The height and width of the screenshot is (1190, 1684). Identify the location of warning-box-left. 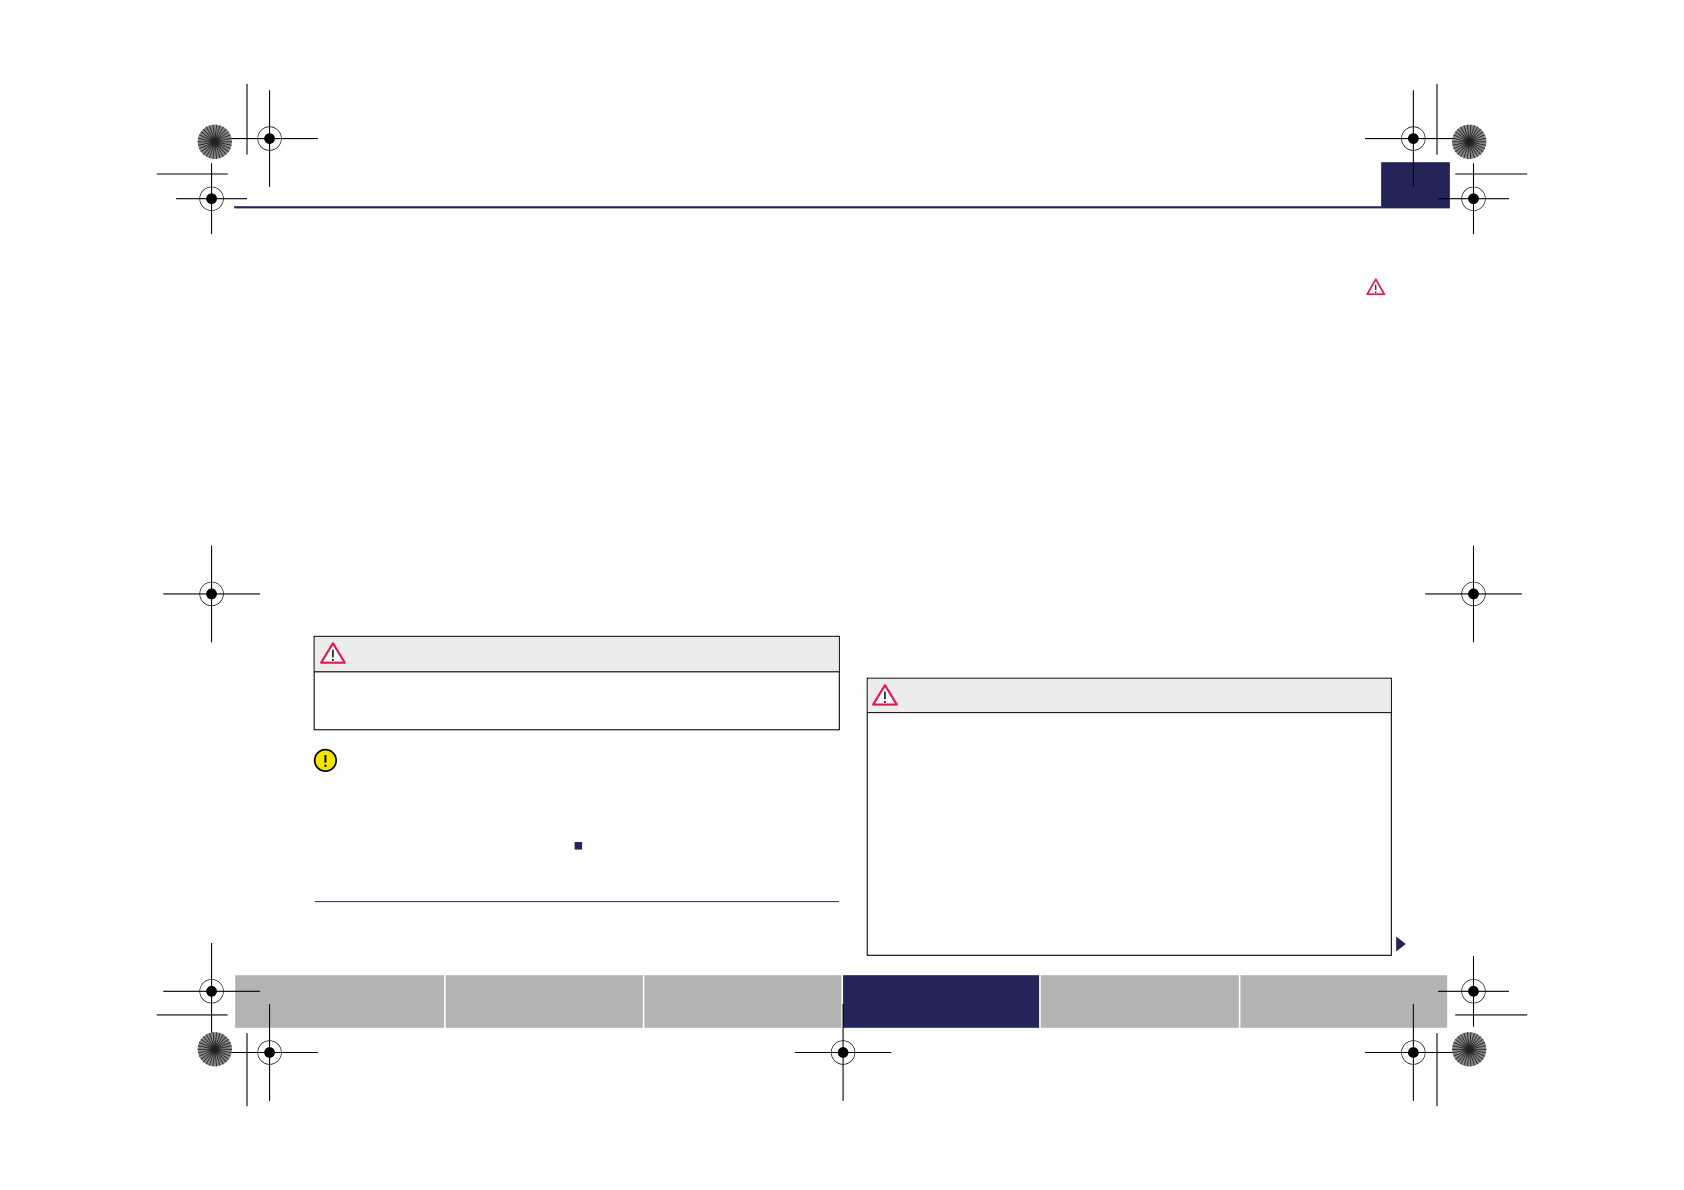
(576, 683).